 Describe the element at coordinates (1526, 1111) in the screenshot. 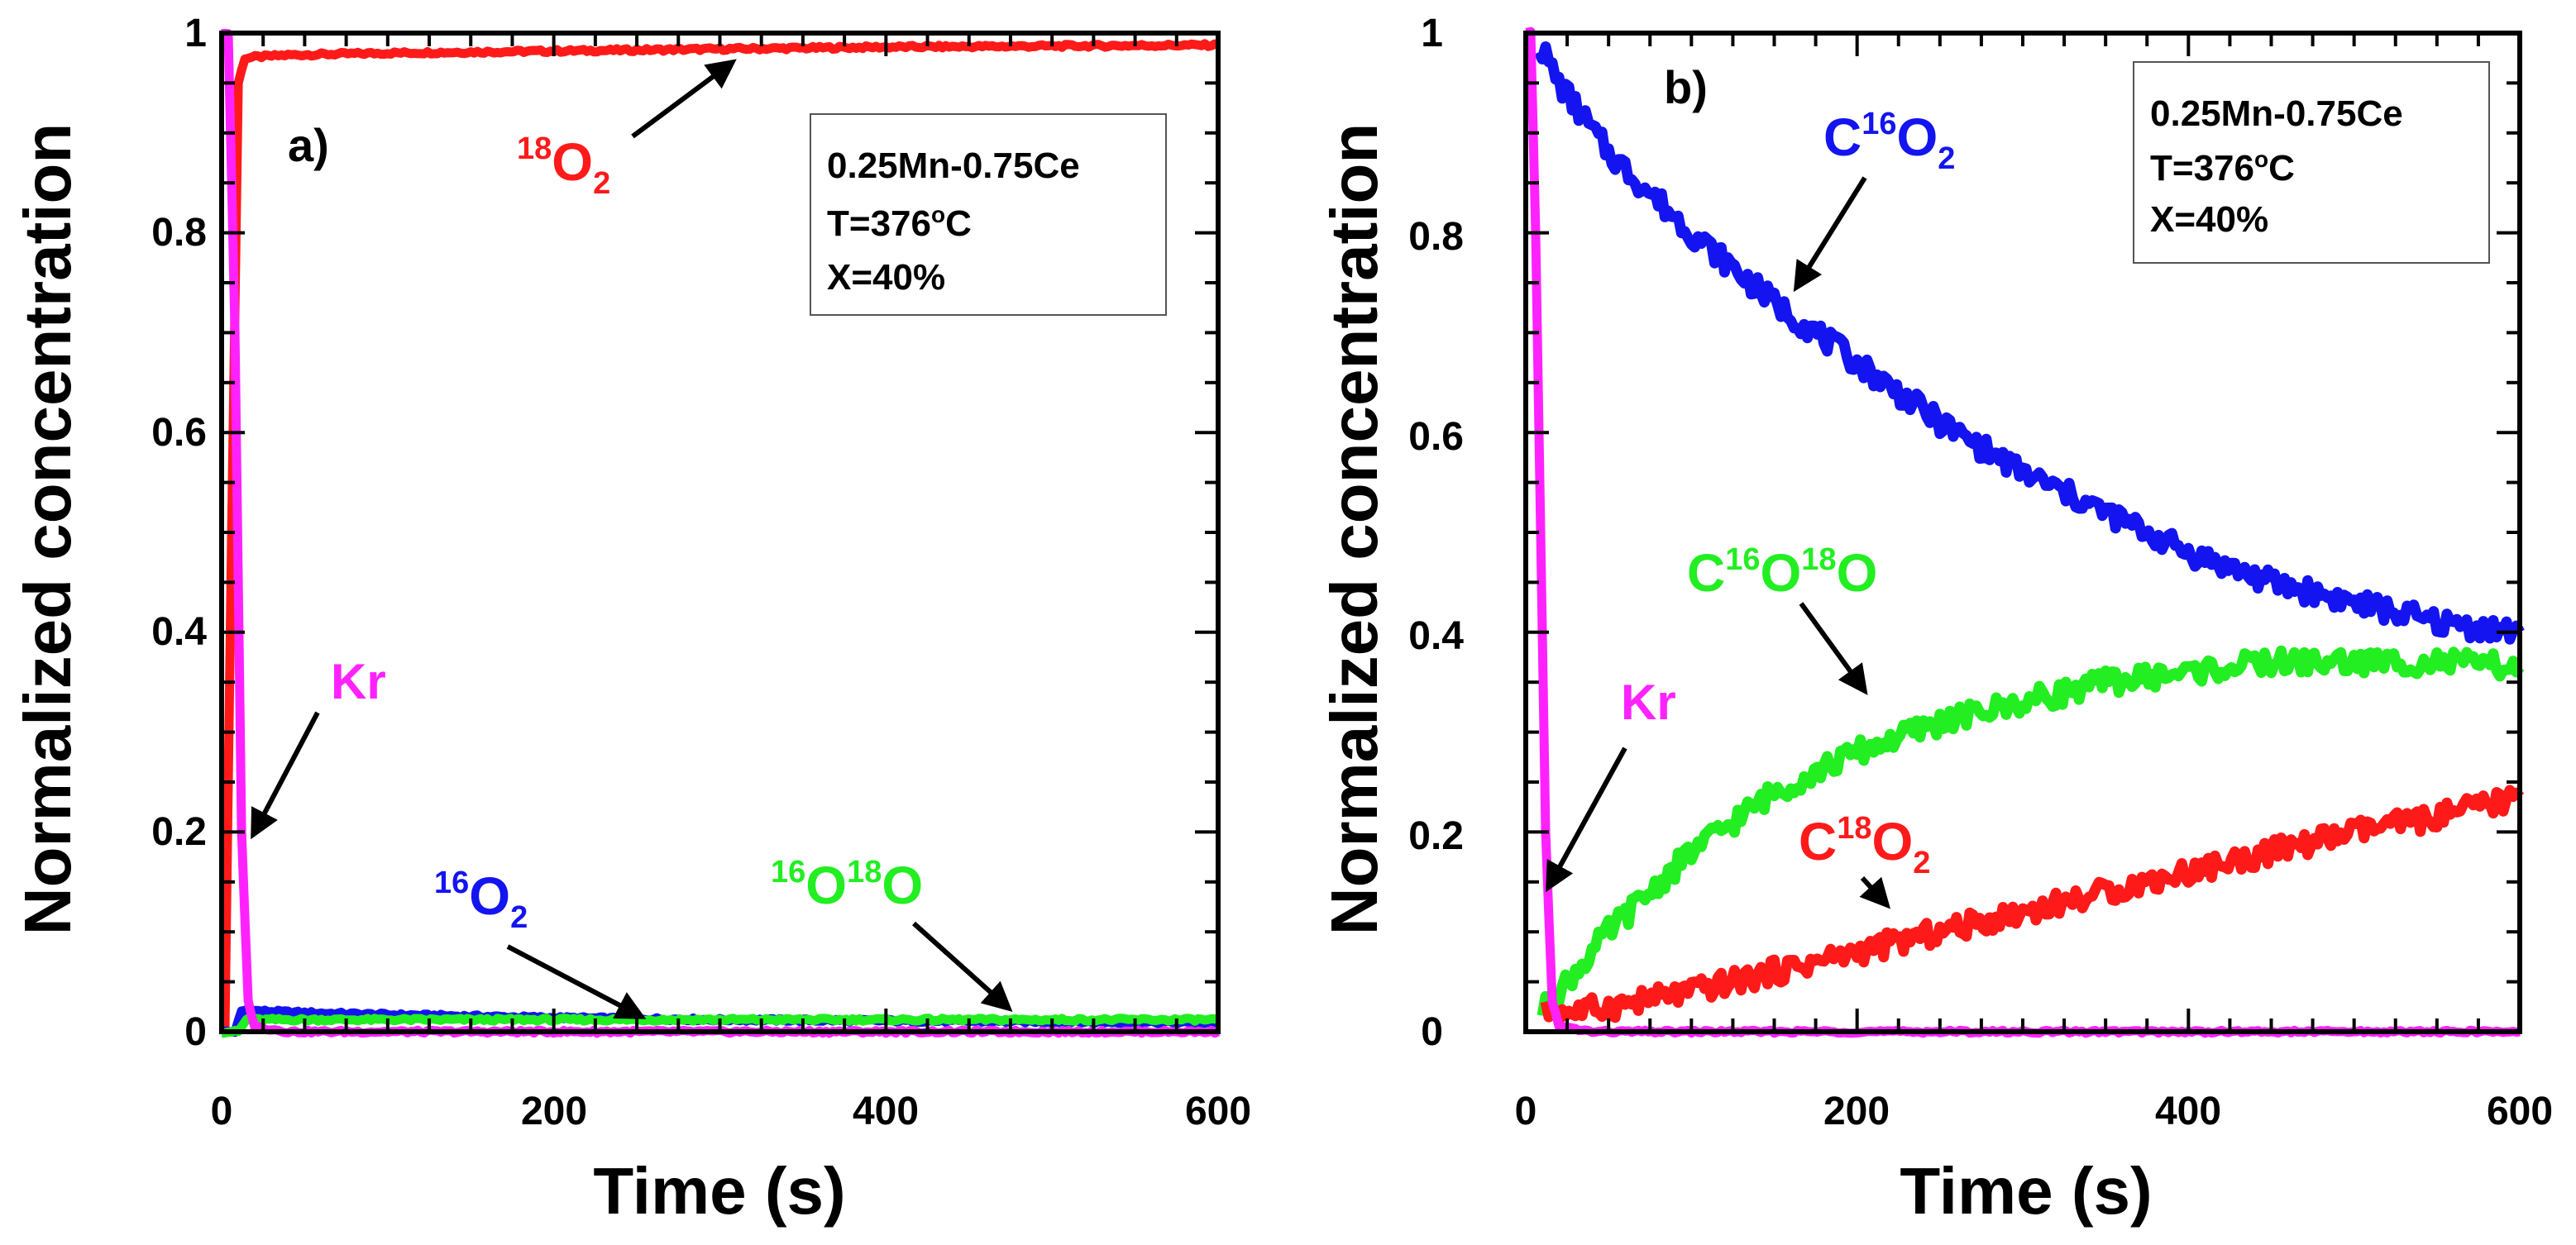

I see `panel-b-xtick-label: 0` at that location.